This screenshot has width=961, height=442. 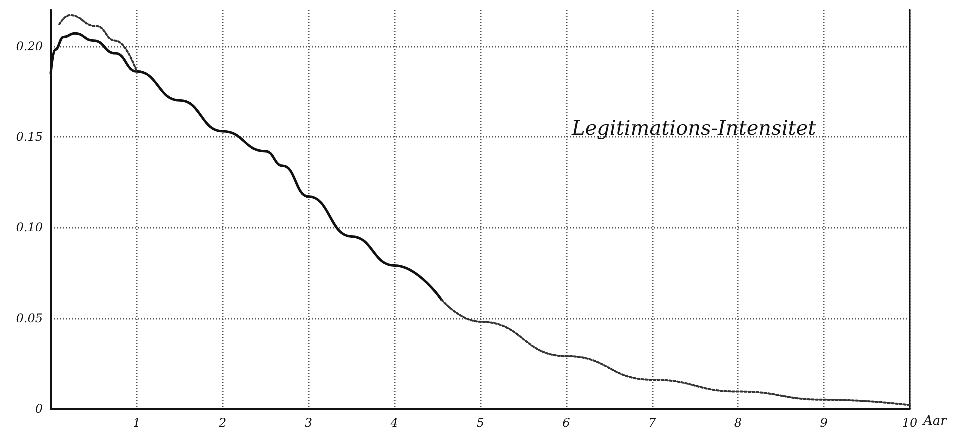 I want to click on y-tick-label: 0.15, so click(x=29, y=137).